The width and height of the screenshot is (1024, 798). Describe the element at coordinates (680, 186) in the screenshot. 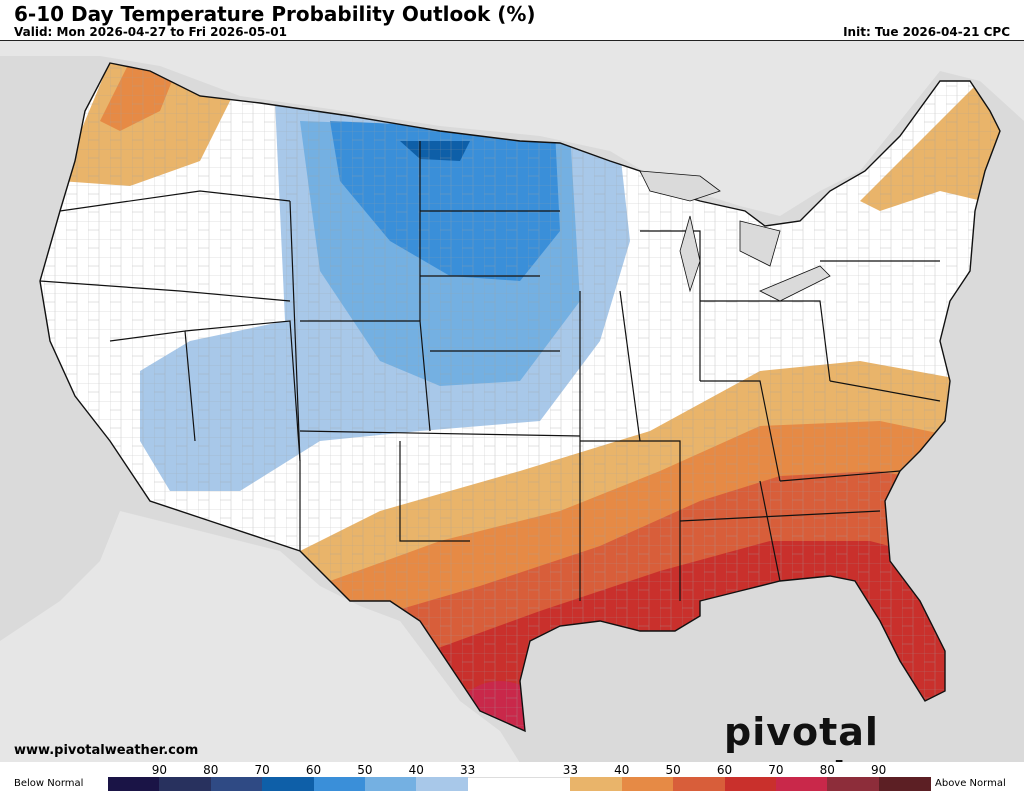

I see `lake-superior` at that location.